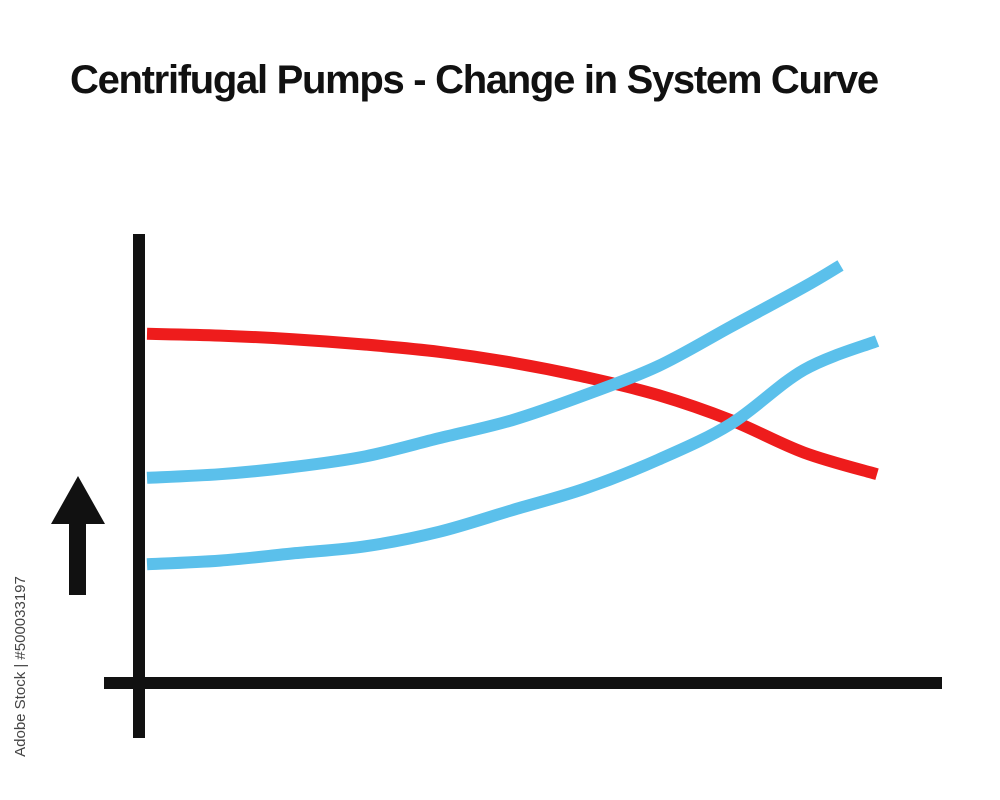 This screenshot has height=800, width=1000. What do you see at coordinates (78, 535) in the screenshot?
I see `up-arrow-icon` at bounding box center [78, 535].